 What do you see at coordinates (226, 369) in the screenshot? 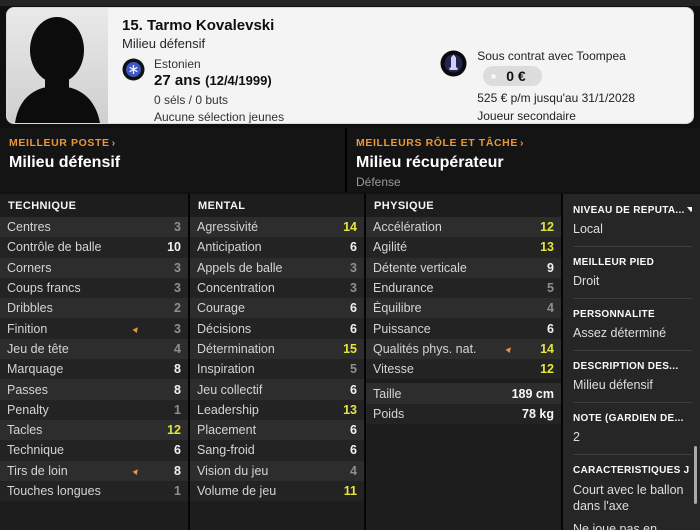
I see `attribute-label: Inspiration` at bounding box center [226, 369].